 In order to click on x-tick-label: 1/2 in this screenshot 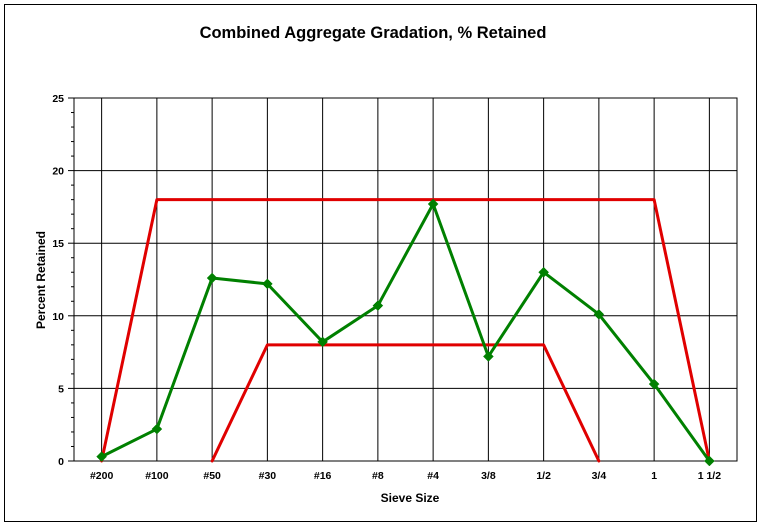, I will do `click(543, 476)`.